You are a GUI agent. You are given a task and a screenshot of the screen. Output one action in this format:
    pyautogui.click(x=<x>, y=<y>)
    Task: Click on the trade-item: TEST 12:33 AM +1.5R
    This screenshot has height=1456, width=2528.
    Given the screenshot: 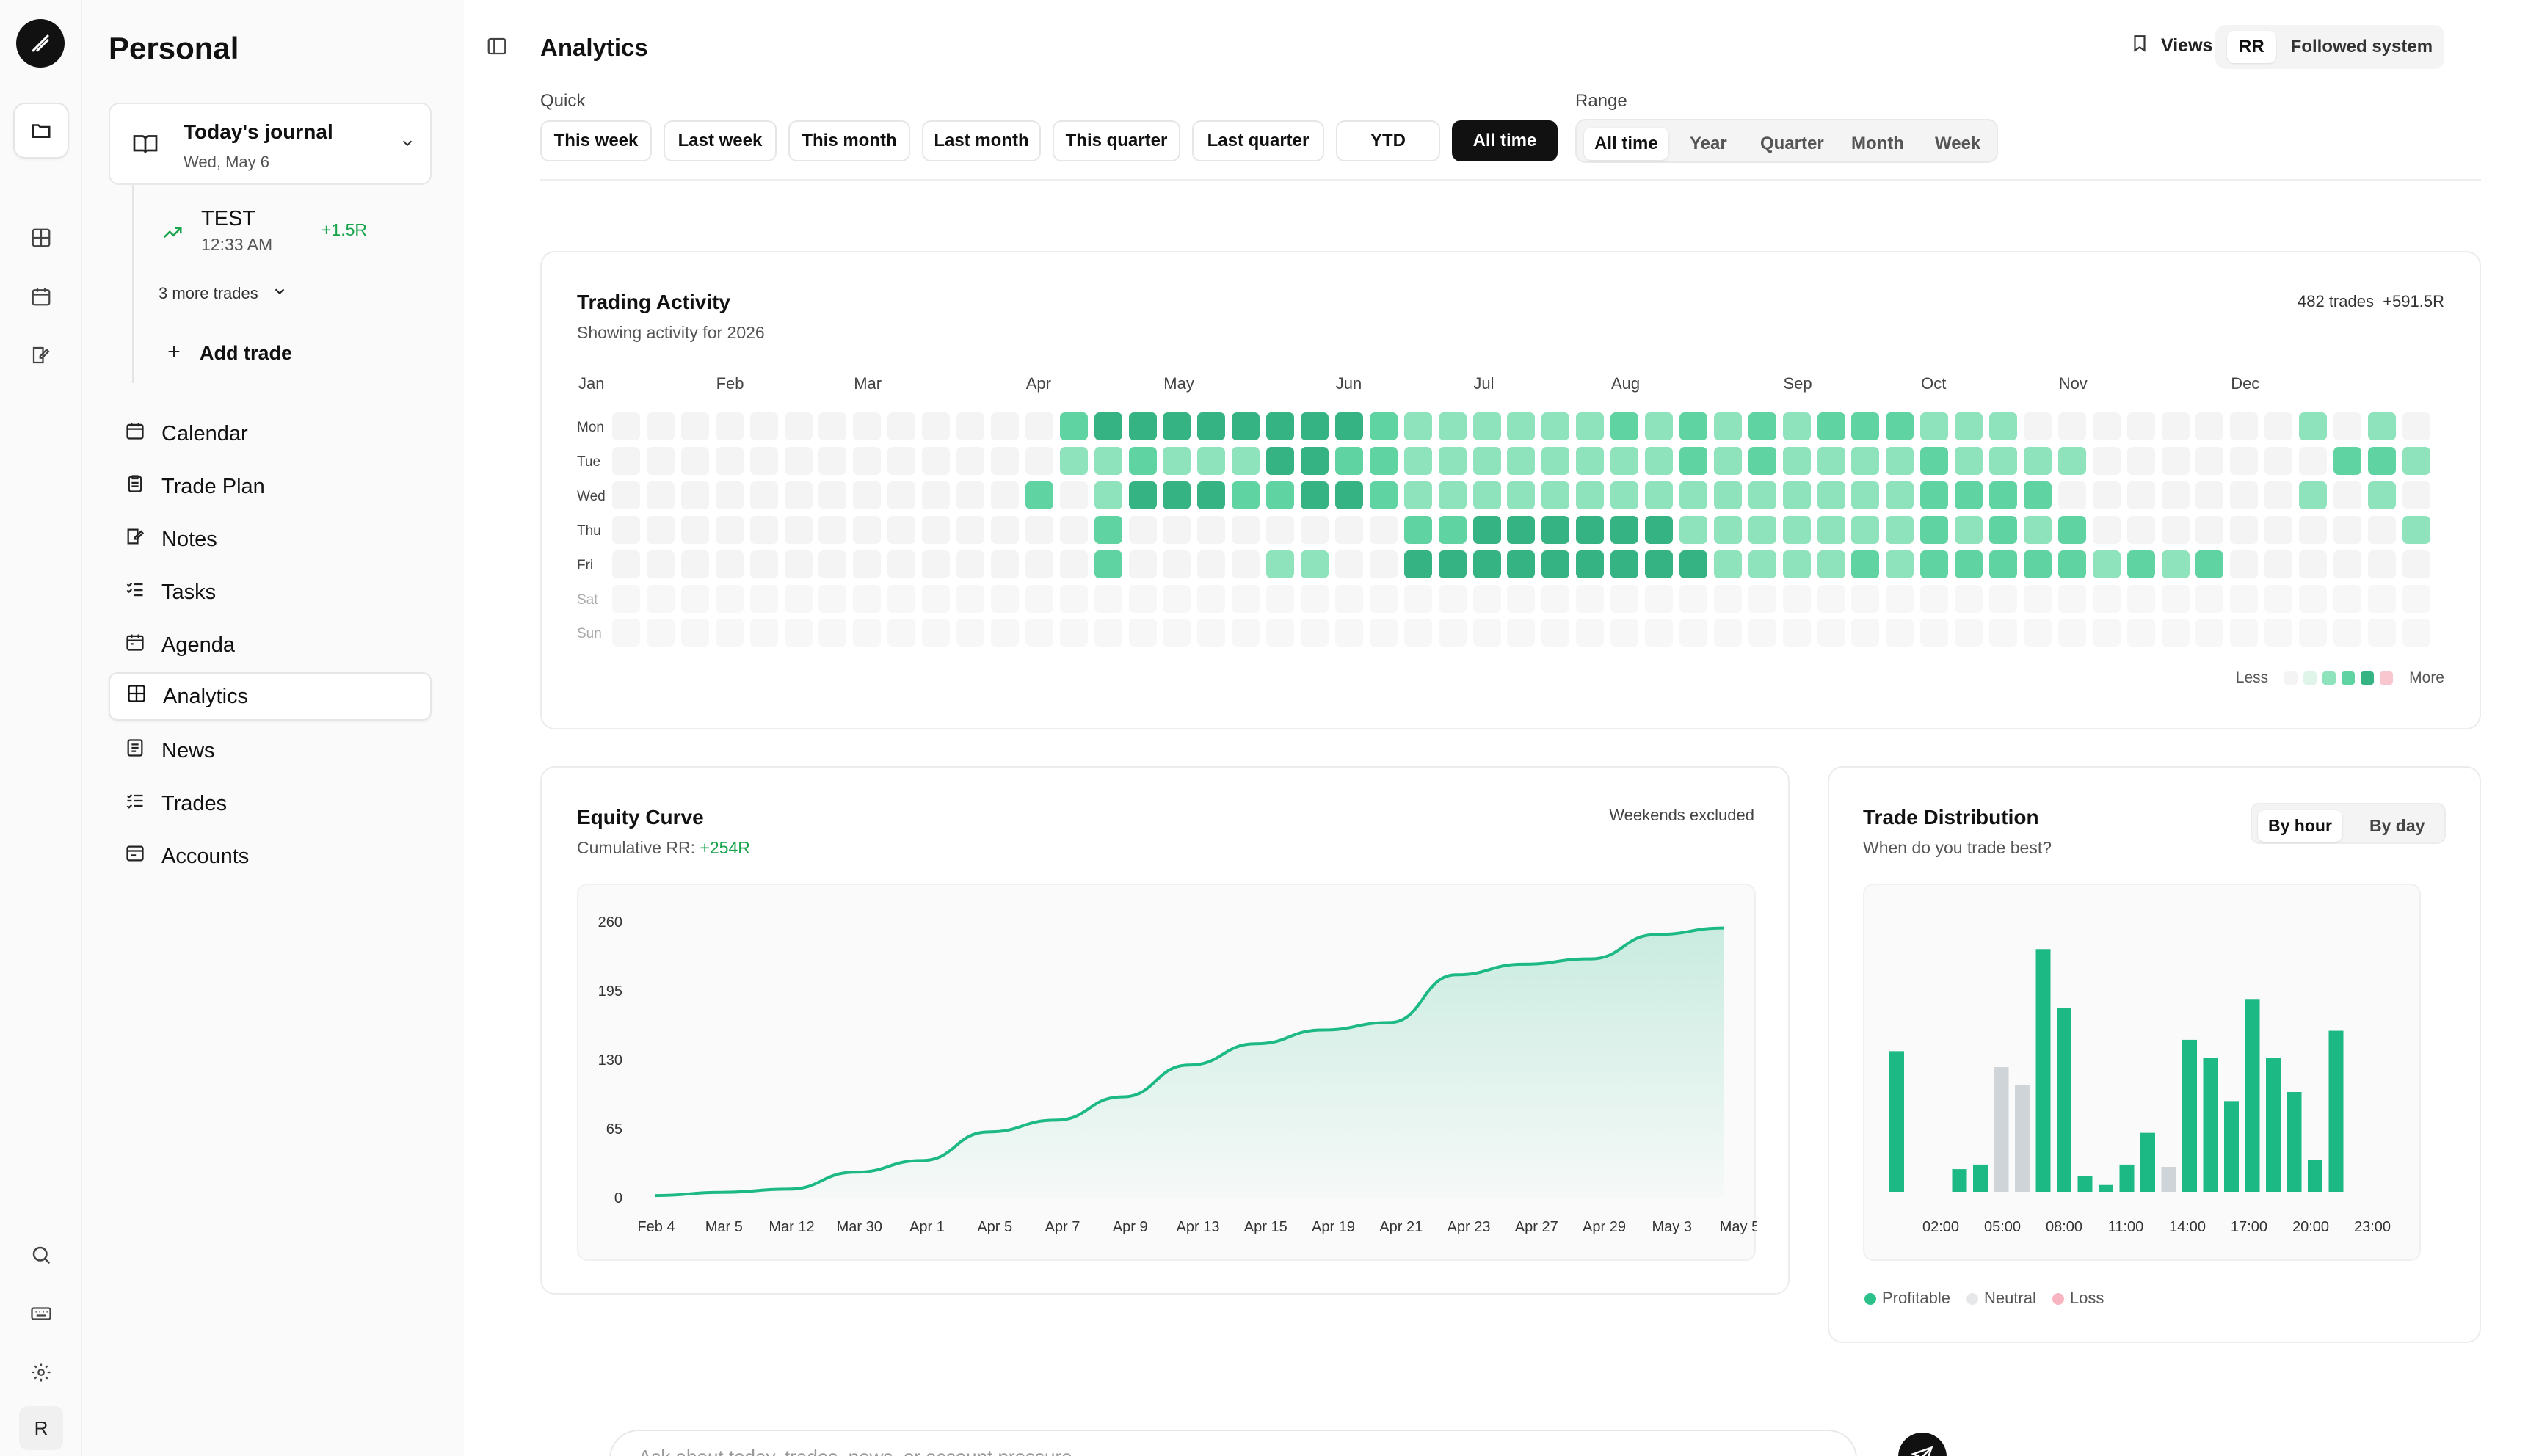 What is the action you would take?
    pyautogui.click(x=291, y=231)
    